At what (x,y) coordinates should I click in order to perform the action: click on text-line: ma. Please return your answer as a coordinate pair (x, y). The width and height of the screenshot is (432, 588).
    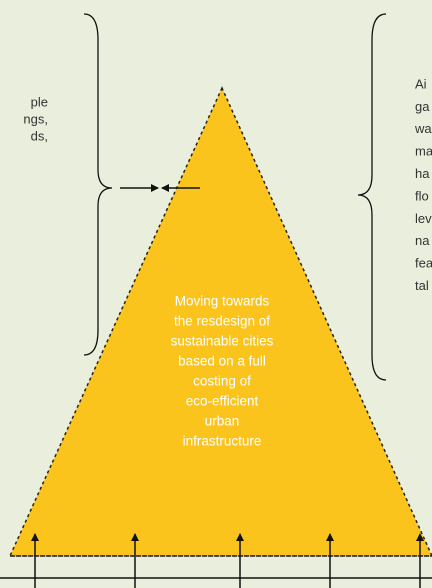
    Looking at the image, I should click on (423, 151).